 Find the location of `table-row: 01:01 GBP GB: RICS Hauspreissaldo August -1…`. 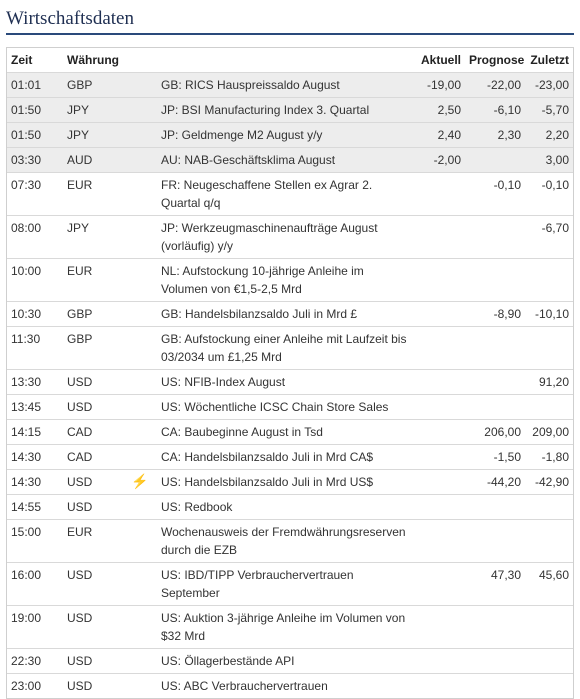

table-row: 01:01 GBP GB: RICS Hauspreissaldo August -1… is located at coordinates (290, 85).